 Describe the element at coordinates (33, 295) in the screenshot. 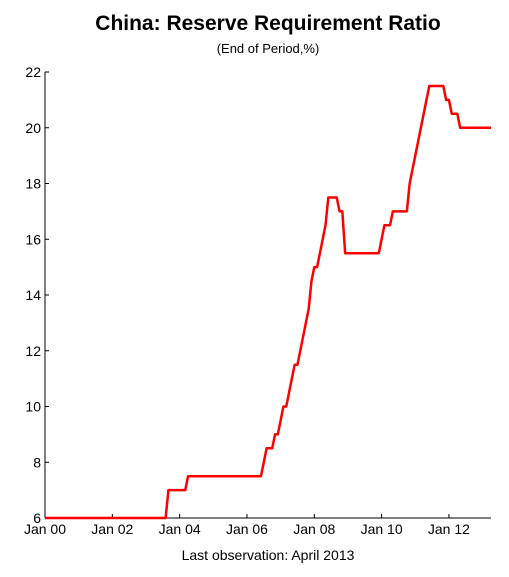

I see `y-tick-label: 14` at that location.